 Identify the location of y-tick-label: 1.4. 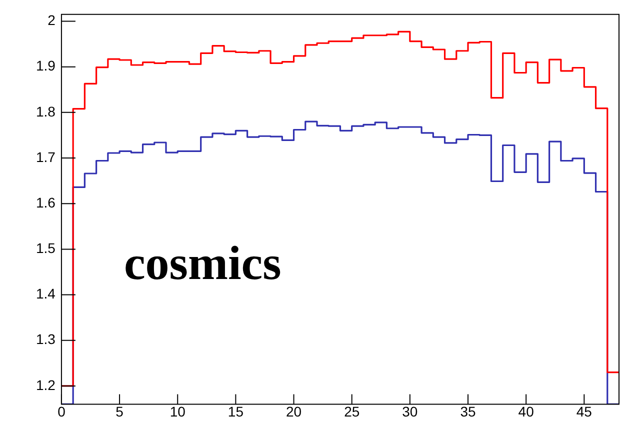
(46, 294).